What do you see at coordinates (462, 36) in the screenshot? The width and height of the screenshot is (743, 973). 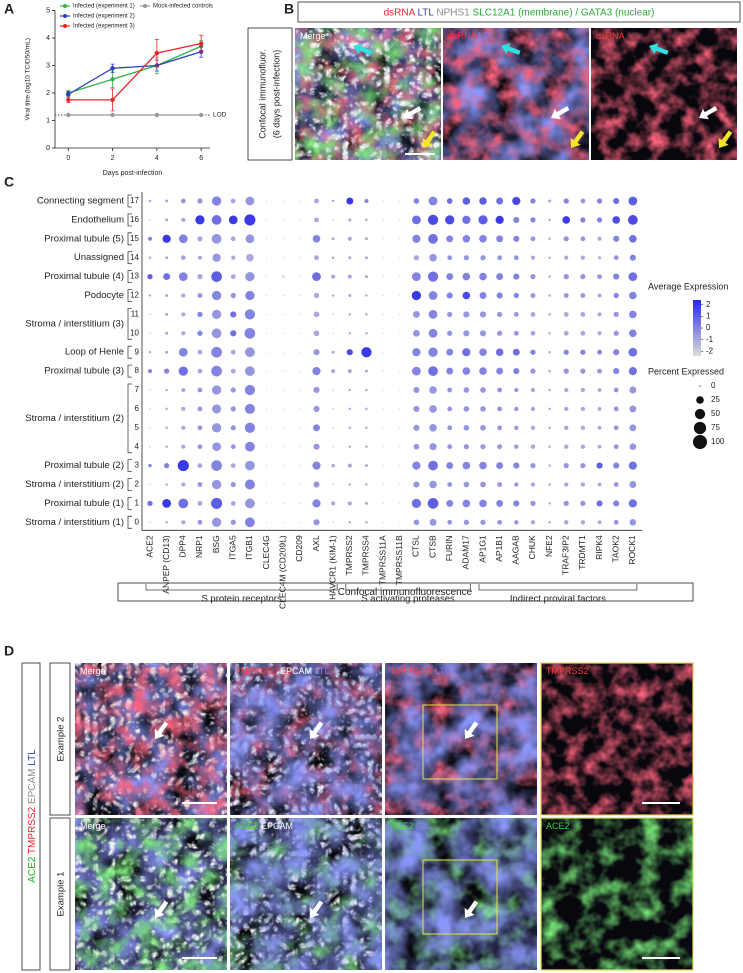 I see `image-label-part: dsRNA` at bounding box center [462, 36].